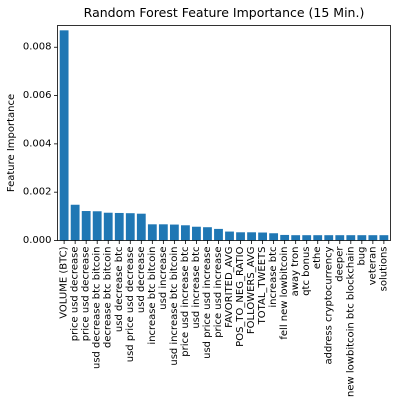  What do you see at coordinates (339, 264) in the screenshot?
I see `x-tick-label: deeper` at bounding box center [339, 264].